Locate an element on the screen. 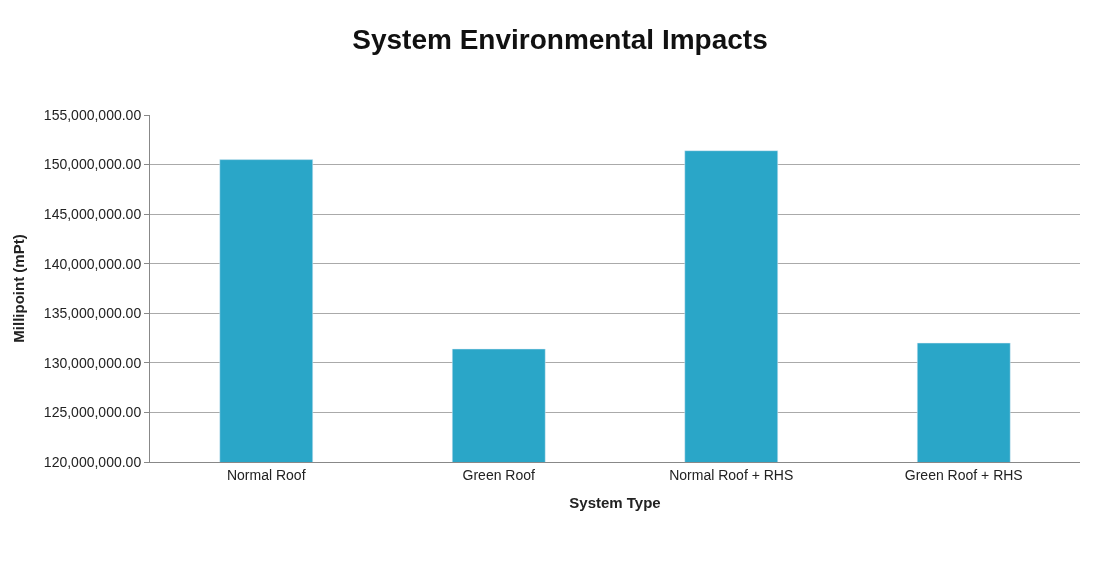  y-tick-label: 125,000,000.00 is located at coordinates (92, 412).